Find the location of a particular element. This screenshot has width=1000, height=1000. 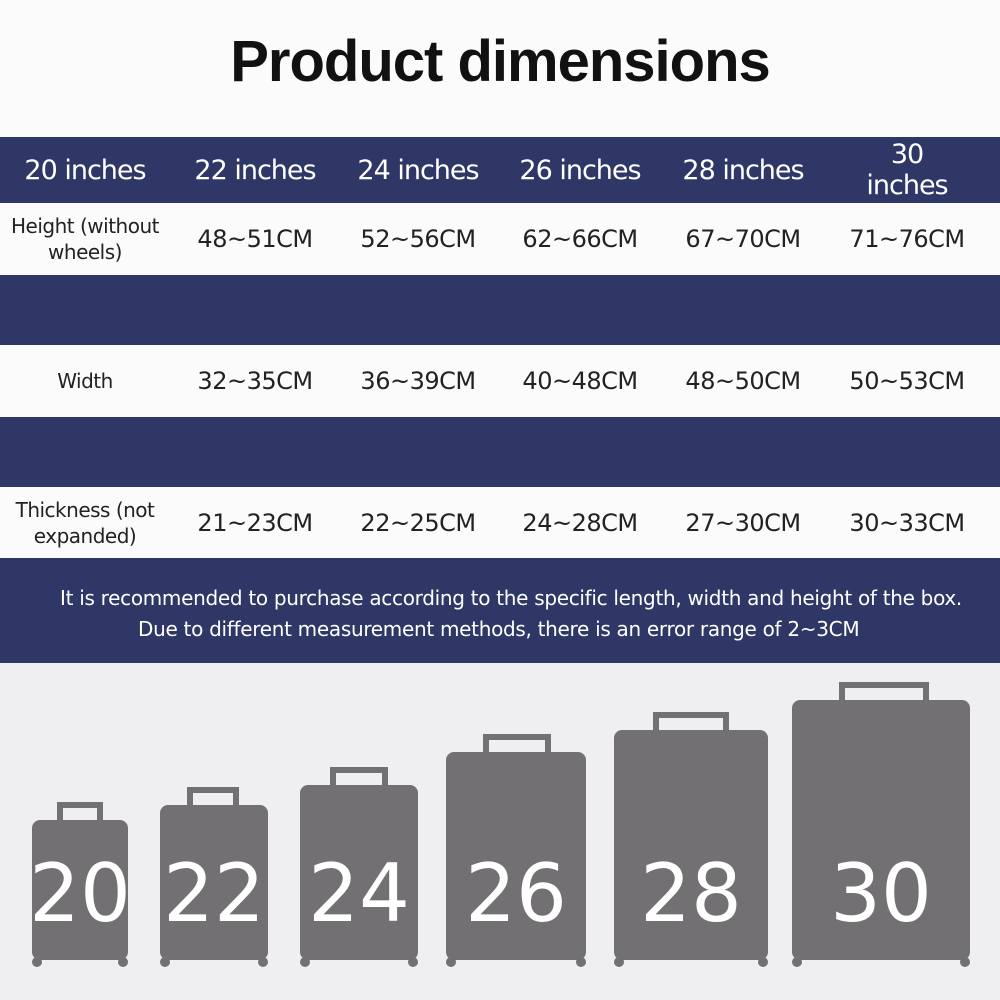

header-cell: 22 inches is located at coordinates (255, 170).